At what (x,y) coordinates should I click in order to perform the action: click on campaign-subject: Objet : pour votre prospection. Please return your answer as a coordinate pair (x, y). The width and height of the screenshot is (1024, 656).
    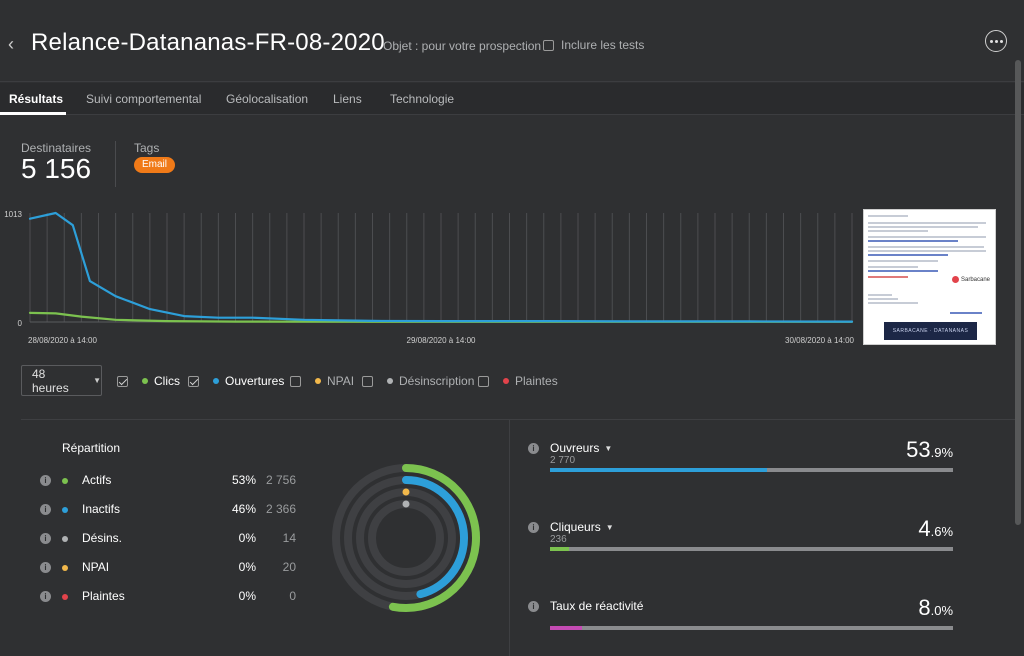
    Looking at the image, I should click on (462, 46).